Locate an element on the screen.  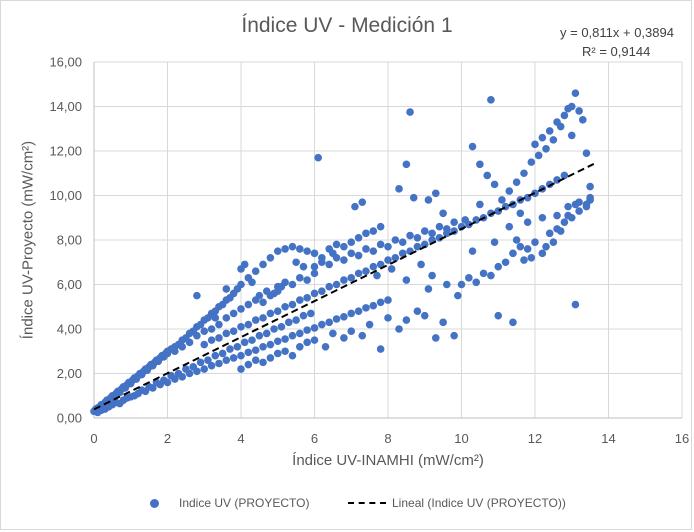
y-tick-label: 8,00 is located at coordinates (69, 240).